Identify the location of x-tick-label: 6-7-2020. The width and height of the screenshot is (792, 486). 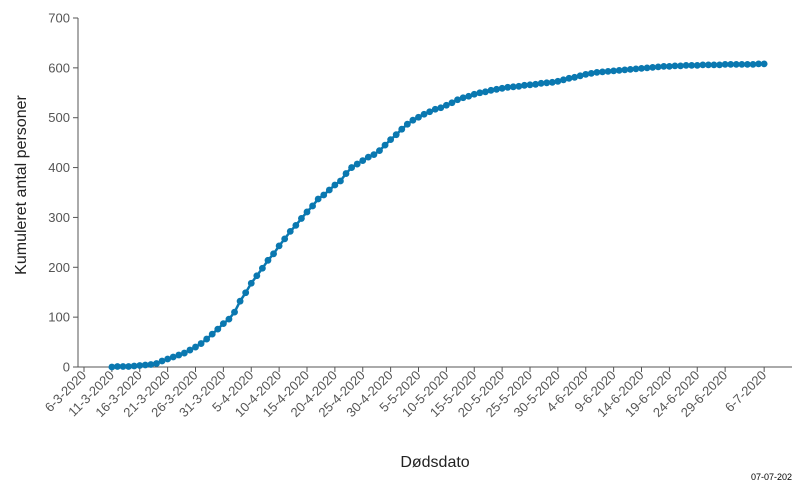
(745, 391).